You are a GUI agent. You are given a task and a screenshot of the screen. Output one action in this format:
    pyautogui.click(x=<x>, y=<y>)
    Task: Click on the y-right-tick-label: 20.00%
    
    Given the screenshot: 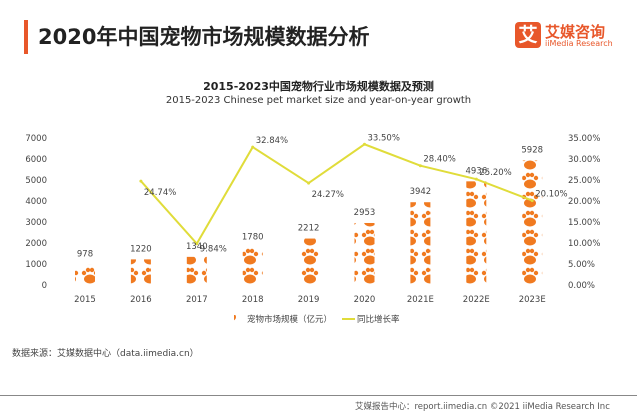 What is the action you would take?
    pyautogui.click(x=584, y=202)
    